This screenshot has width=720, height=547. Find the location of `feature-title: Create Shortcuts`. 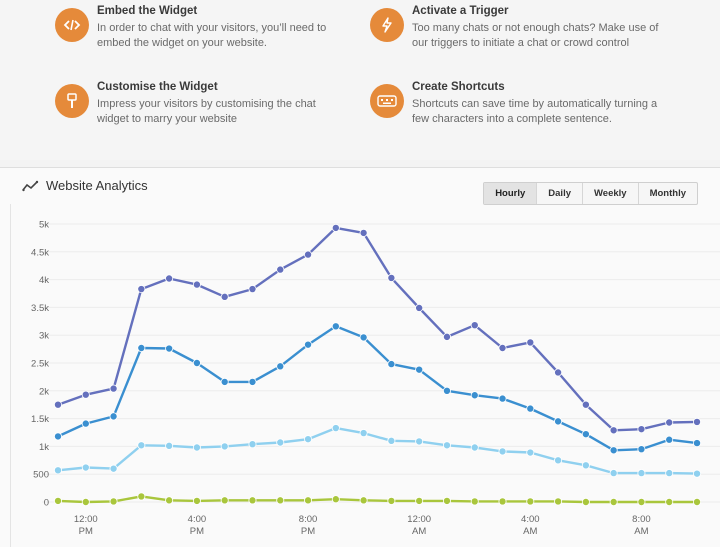

feature-title: Create Shortcuts is located at coordinates (458, 87).